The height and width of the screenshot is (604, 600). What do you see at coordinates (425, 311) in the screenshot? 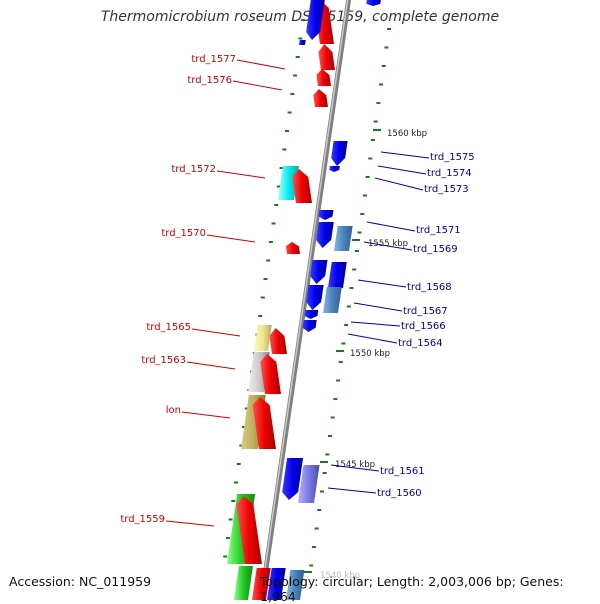
I see `gene-label-text: trd_1567` at bounding box center [425, 311].